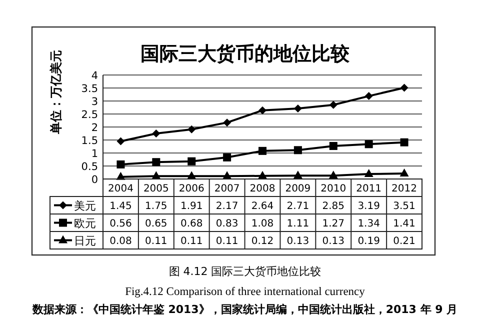 The image size is (489, 333). Describe the element at coordinates (94, 180) in the screenshot. I see `y-tick-label: 0` at that location.